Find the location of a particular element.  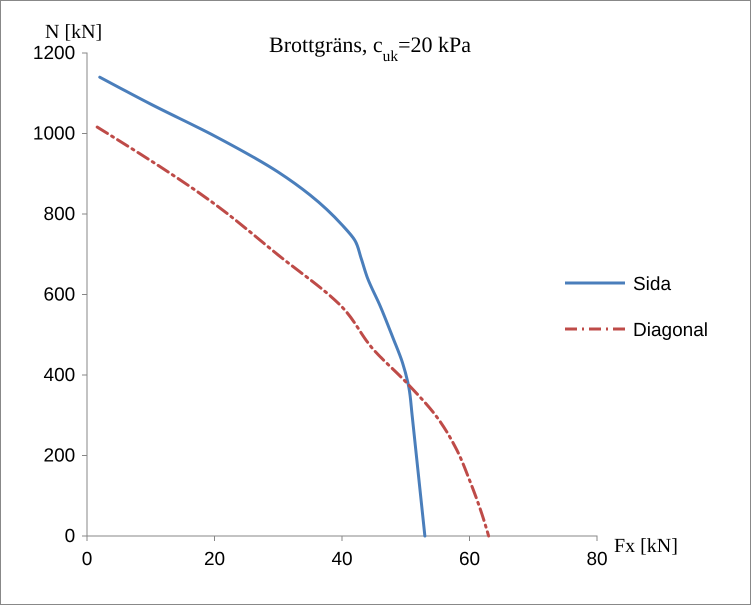

x-tick-label: 0 is located at coordinates (87, 559).